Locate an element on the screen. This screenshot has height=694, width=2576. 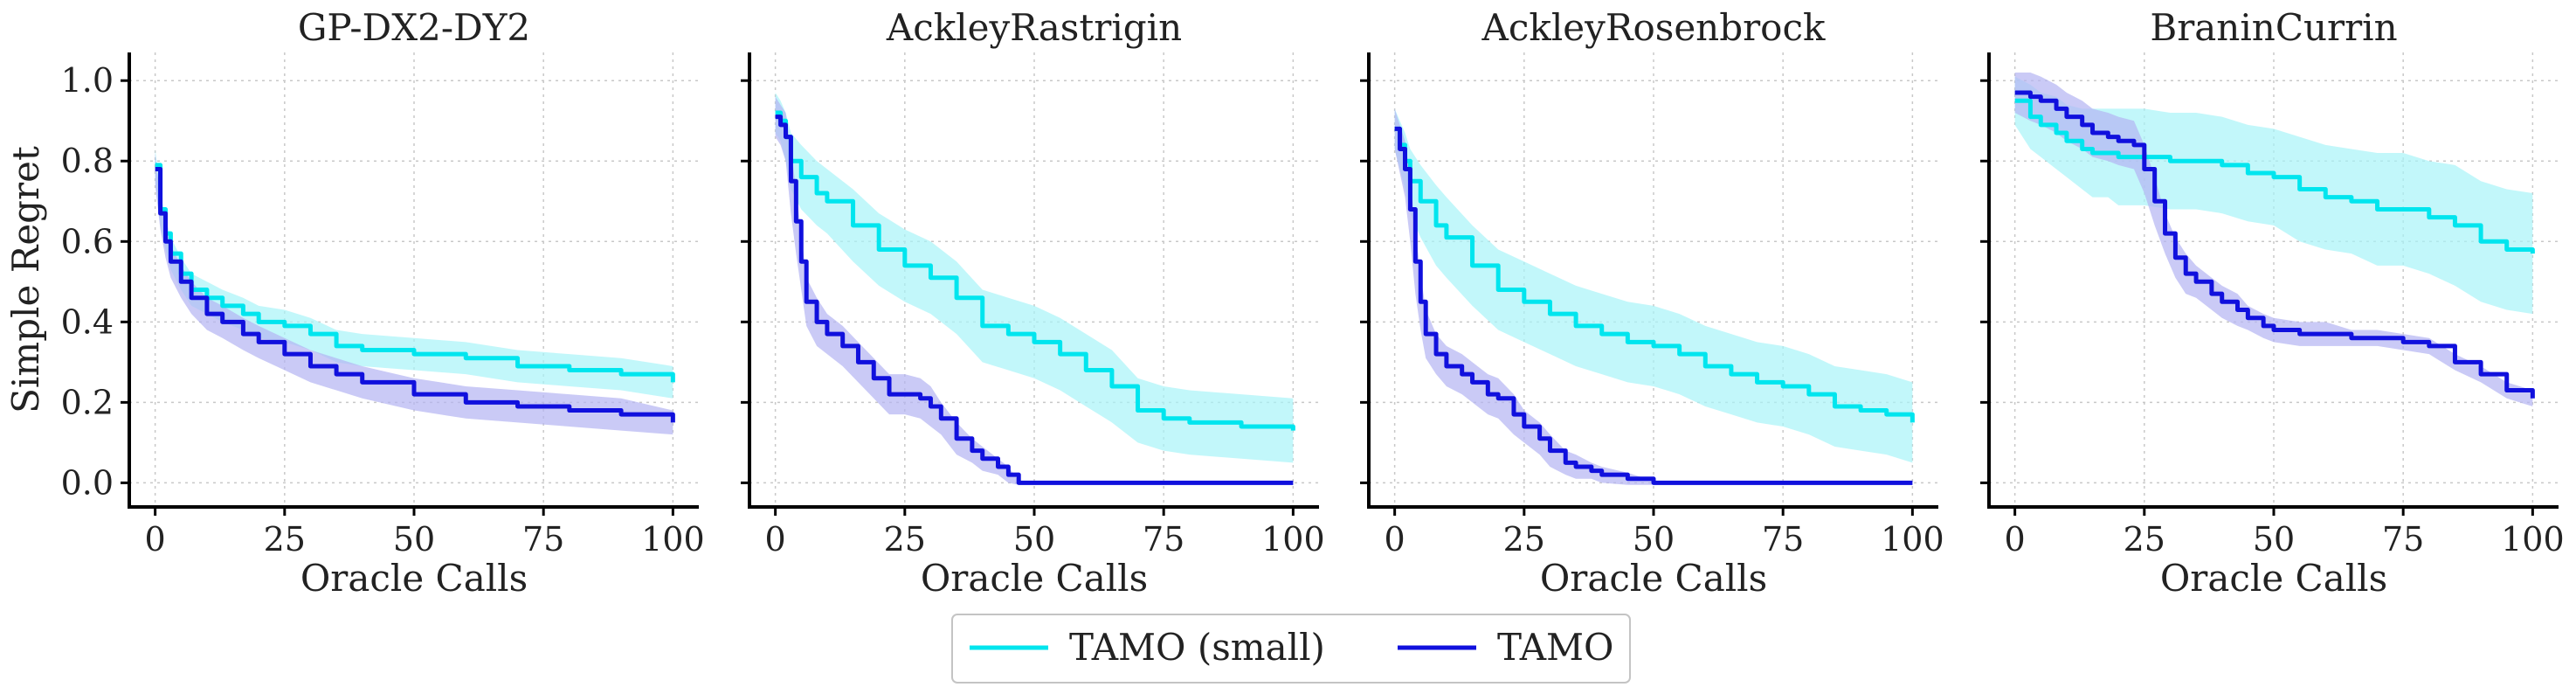
y-tick-label: 0.8 is located at coordinates (87, 161).